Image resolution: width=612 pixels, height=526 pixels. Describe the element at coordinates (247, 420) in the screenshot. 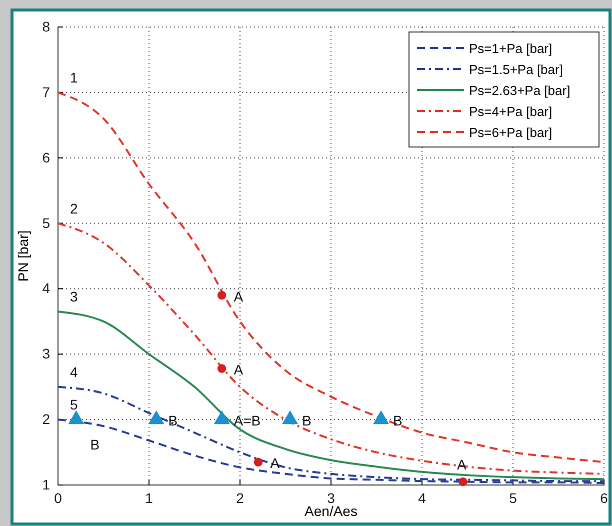

I see `annotation: A=B` at that location.